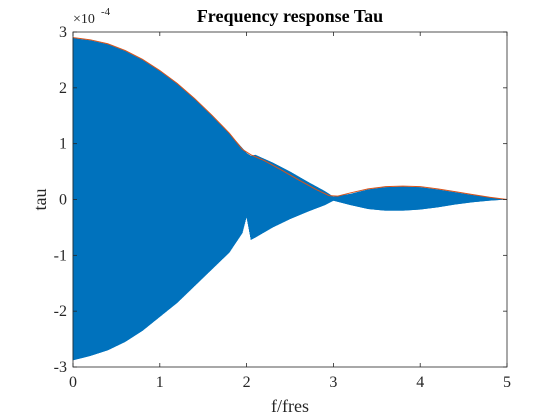 The image size is (560, 420). What do you see at coordinates (507, 382) in the screenshot?
I see `x-tick-label: 5` at bounding box center [507, 382].